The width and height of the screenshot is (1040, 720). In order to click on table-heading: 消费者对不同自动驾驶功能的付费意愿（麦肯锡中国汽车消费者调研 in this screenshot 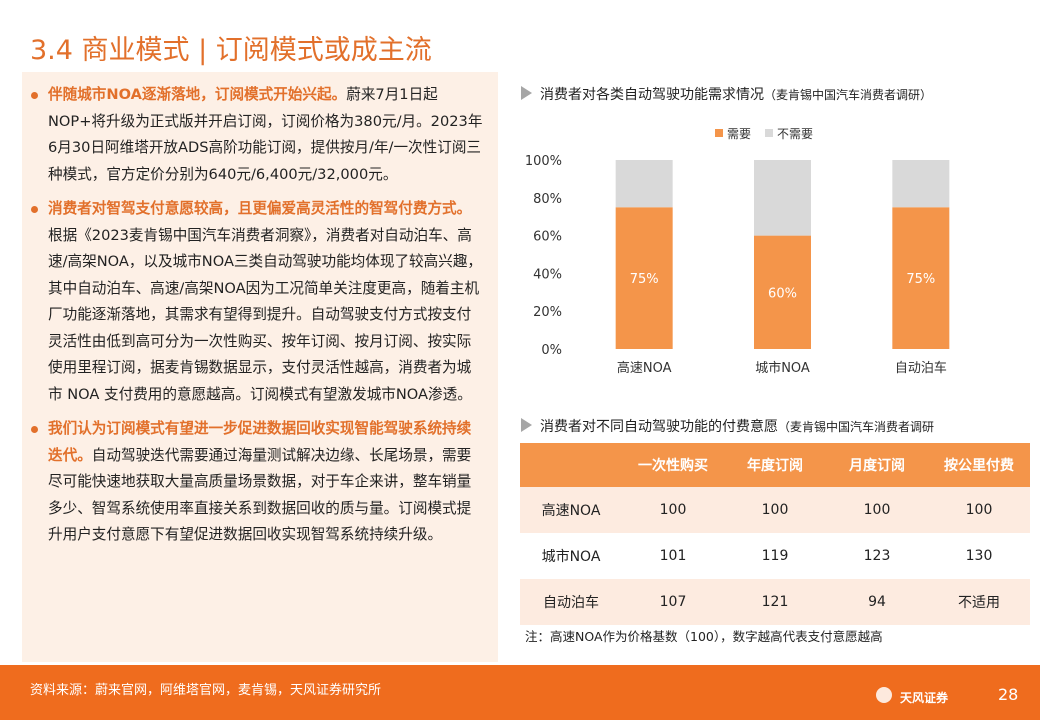, I will do `click(737, 426)`.